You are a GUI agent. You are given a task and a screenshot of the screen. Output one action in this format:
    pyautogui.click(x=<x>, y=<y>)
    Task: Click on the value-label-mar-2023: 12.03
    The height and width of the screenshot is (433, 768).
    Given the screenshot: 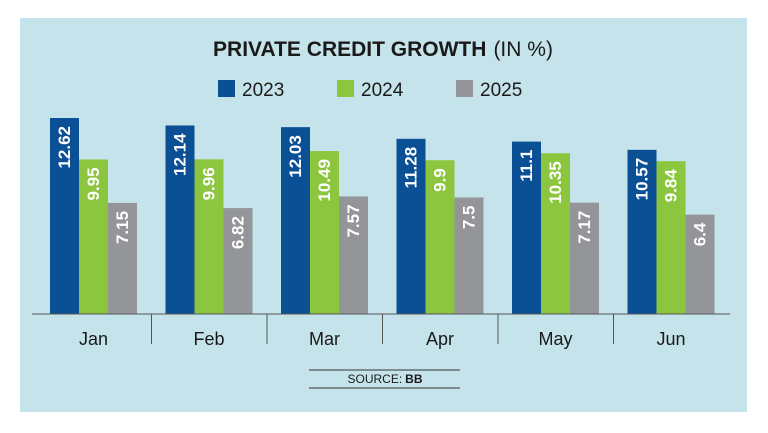 What is the action you would take?
    pyautogui.click(x=295, y=156)
    